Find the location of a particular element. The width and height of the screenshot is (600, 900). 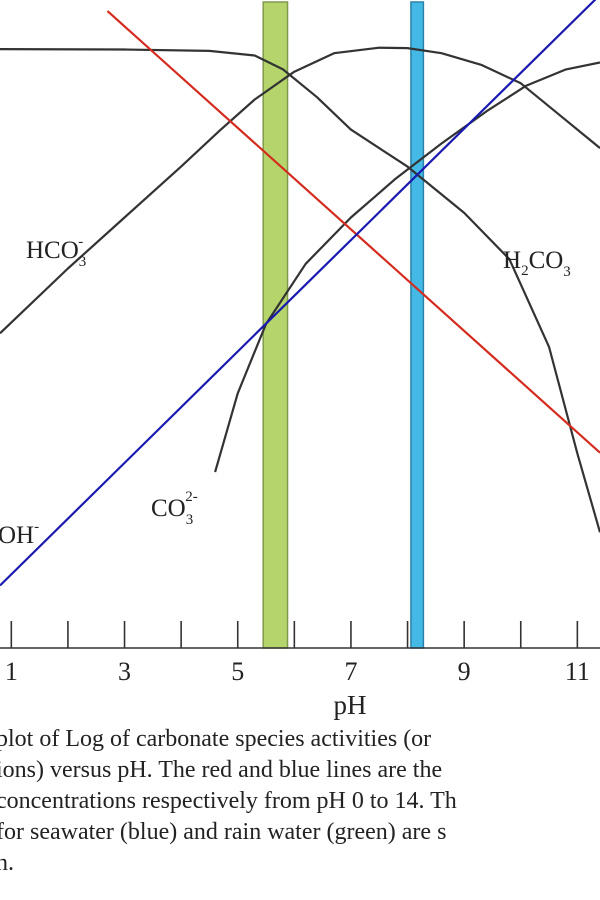

series-label-oh: OH- is located at coordinates (19, 534).